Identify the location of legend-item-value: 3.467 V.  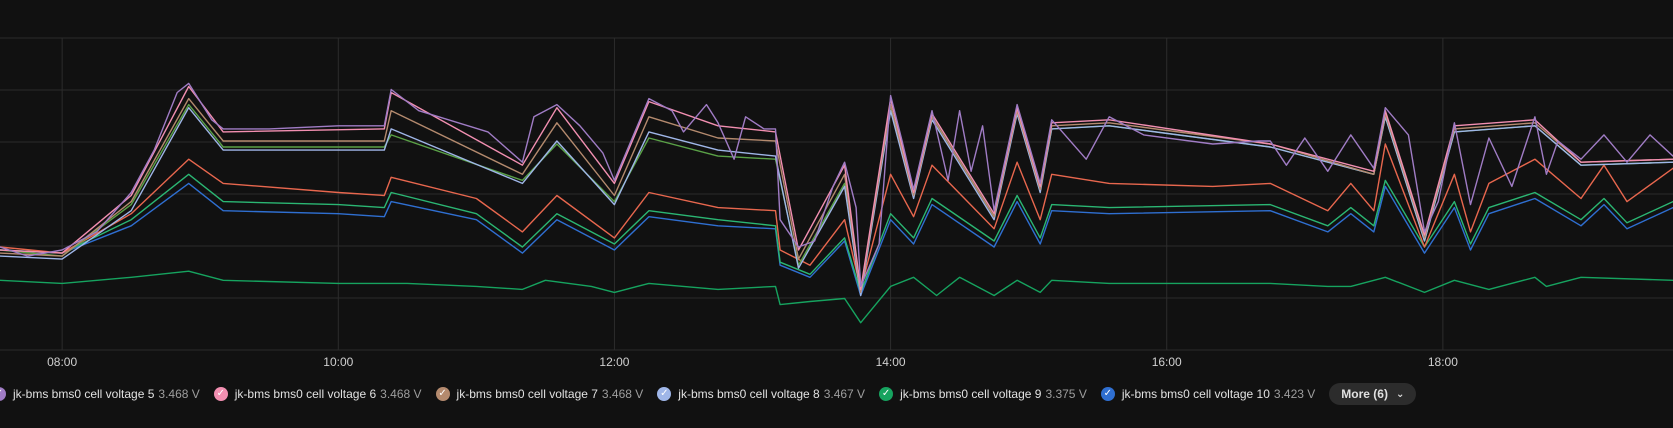
(844, 394).